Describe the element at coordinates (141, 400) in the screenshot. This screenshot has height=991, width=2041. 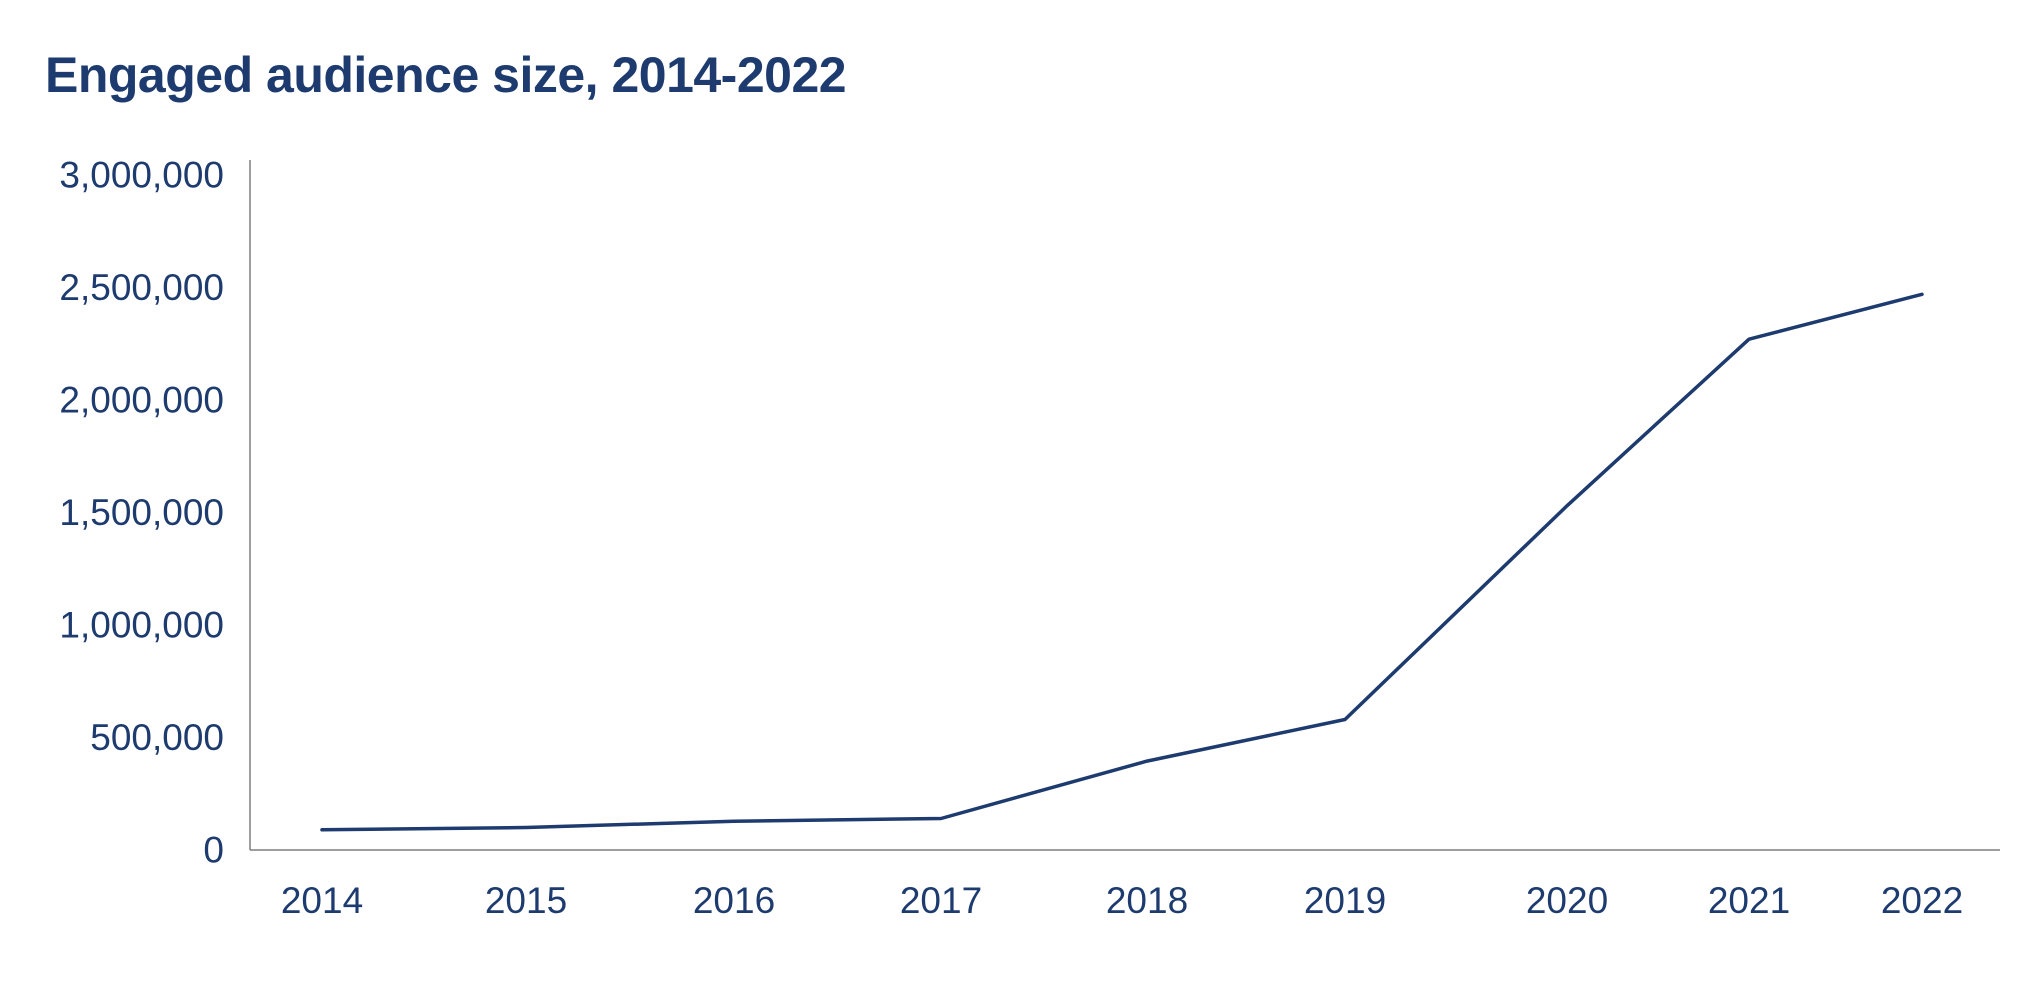
I see `y-tick-label: 2,000,000` at that location.